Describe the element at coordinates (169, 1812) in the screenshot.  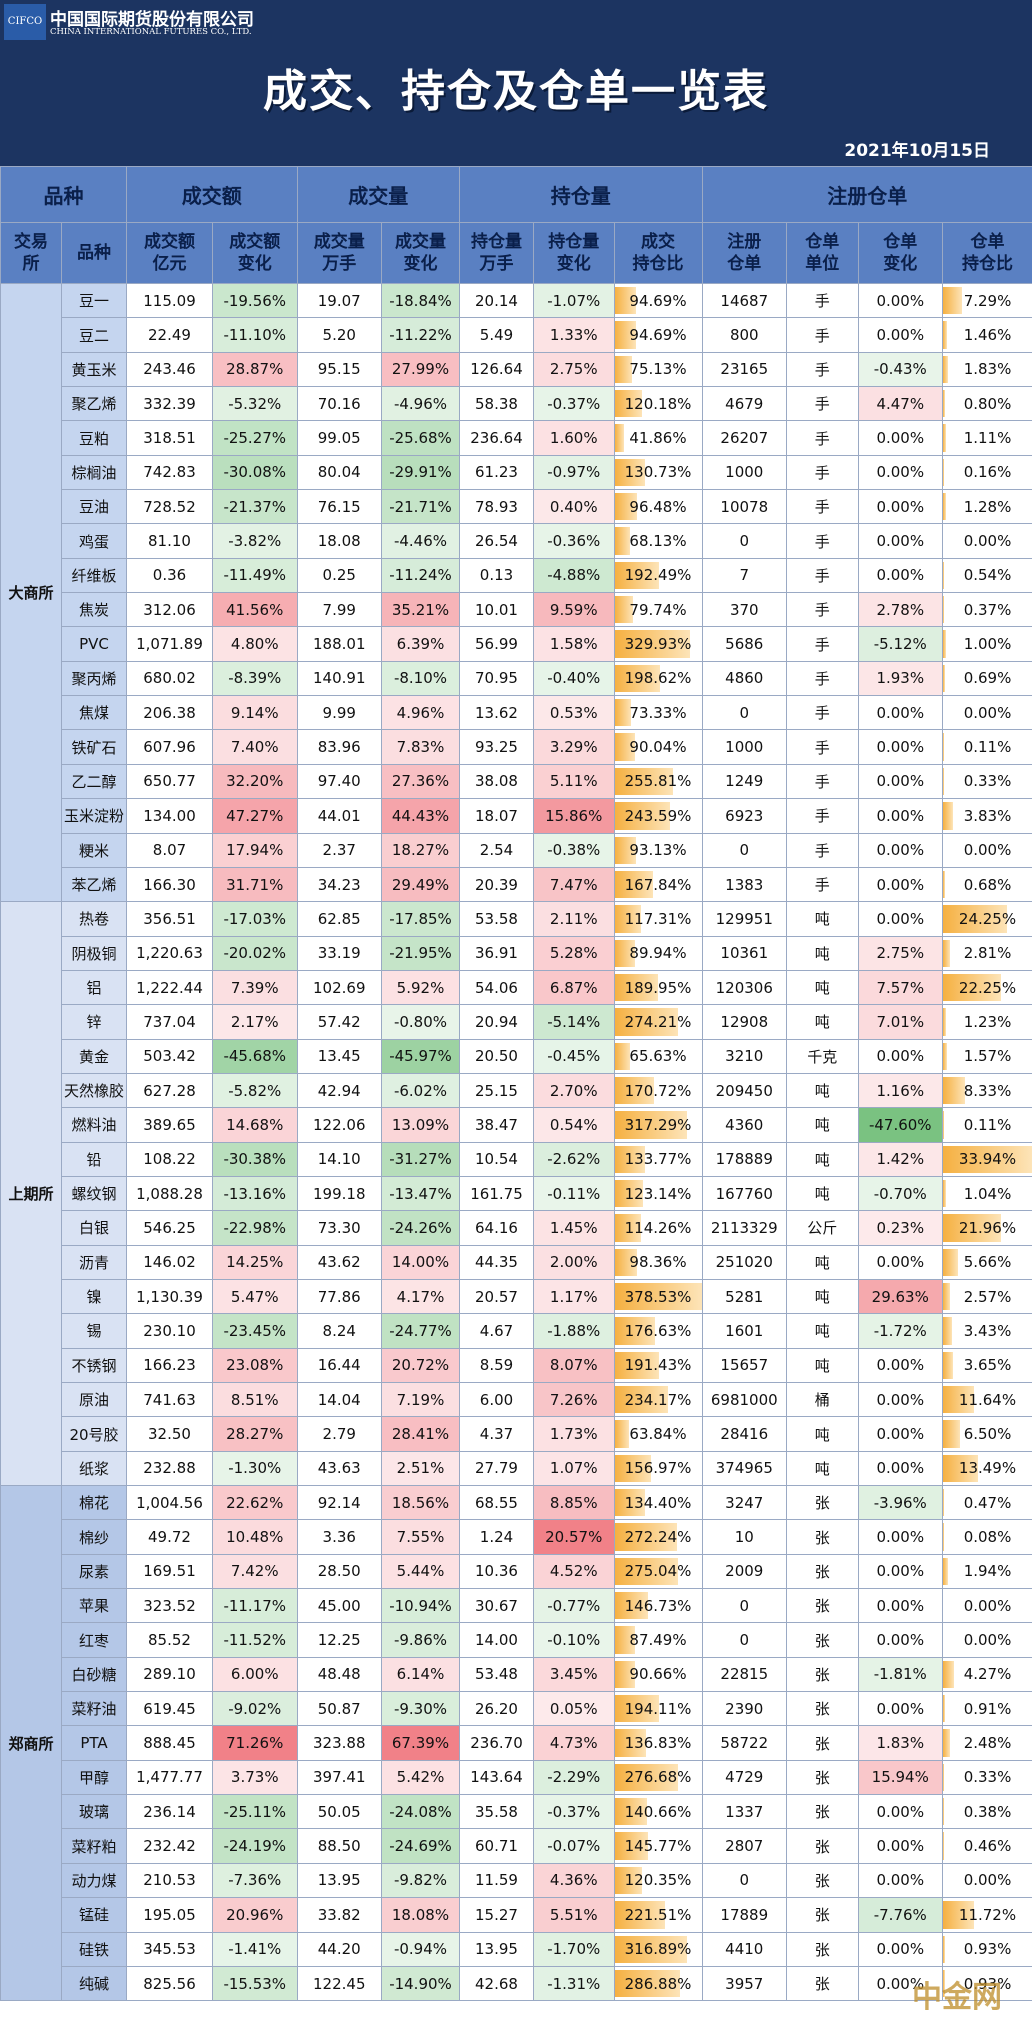
I see `value-cell: 236.14` at that location.